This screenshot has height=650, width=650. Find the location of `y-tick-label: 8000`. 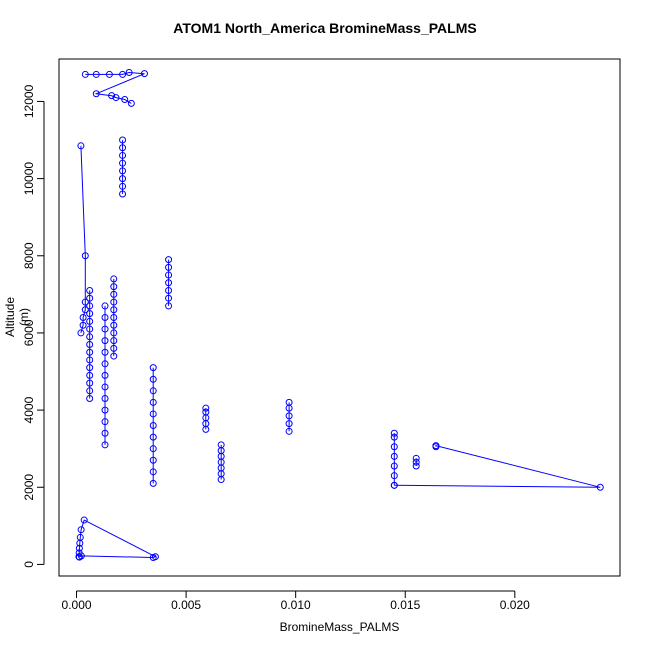

y-tick-label: 8000 is located at coordinates (29, 255).